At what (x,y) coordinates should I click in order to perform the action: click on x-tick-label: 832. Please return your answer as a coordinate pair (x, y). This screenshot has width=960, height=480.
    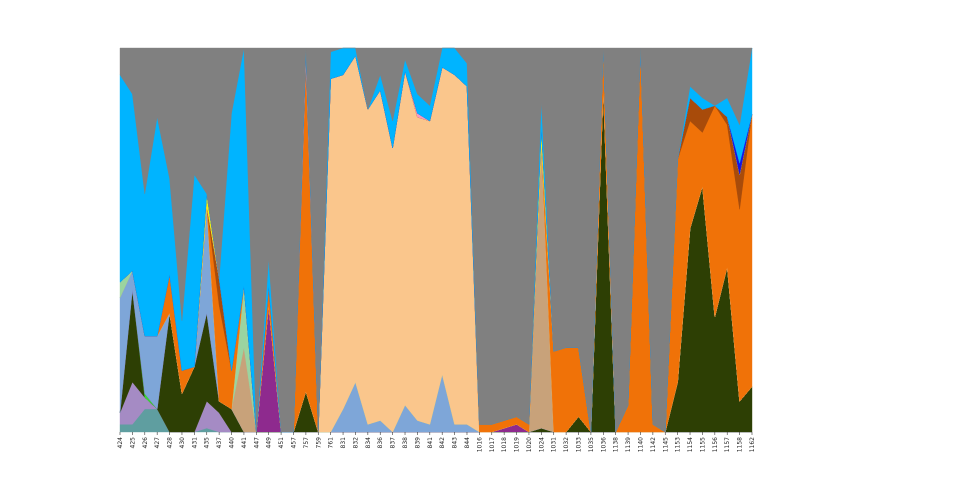
    Looking at the image, I should click on (355, 443).